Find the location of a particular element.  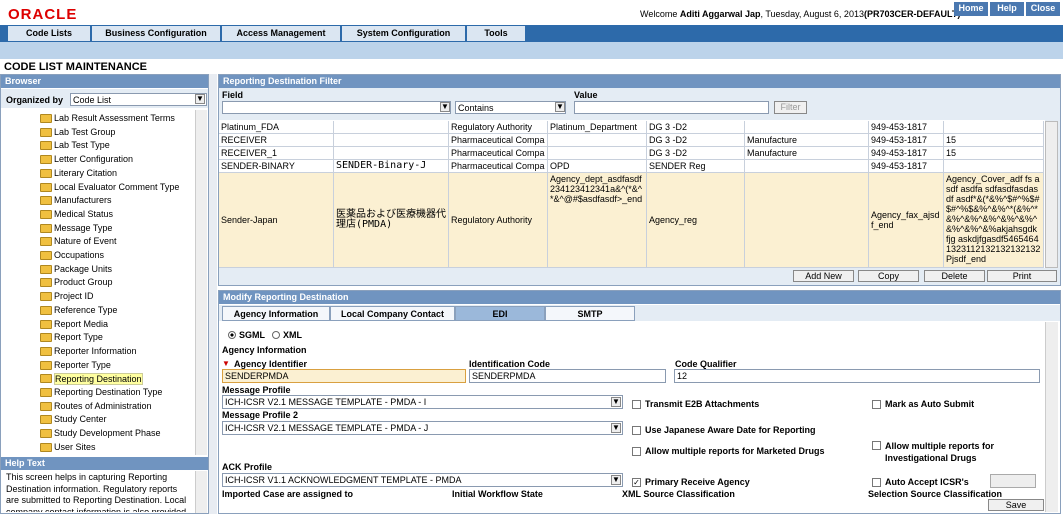

tree-item: Reference Type is located at coordinates (86, 309).